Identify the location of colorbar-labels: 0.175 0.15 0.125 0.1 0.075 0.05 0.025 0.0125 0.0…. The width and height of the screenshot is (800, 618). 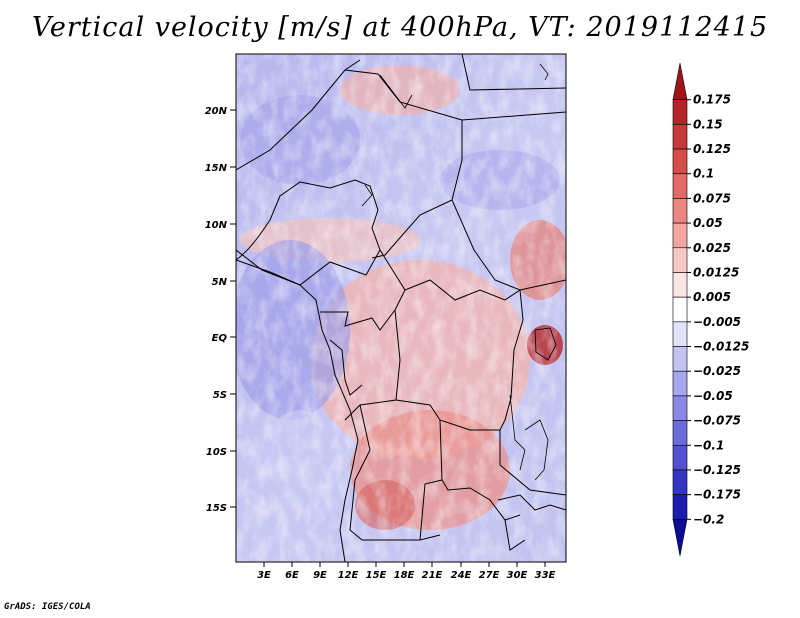
(718, 309).